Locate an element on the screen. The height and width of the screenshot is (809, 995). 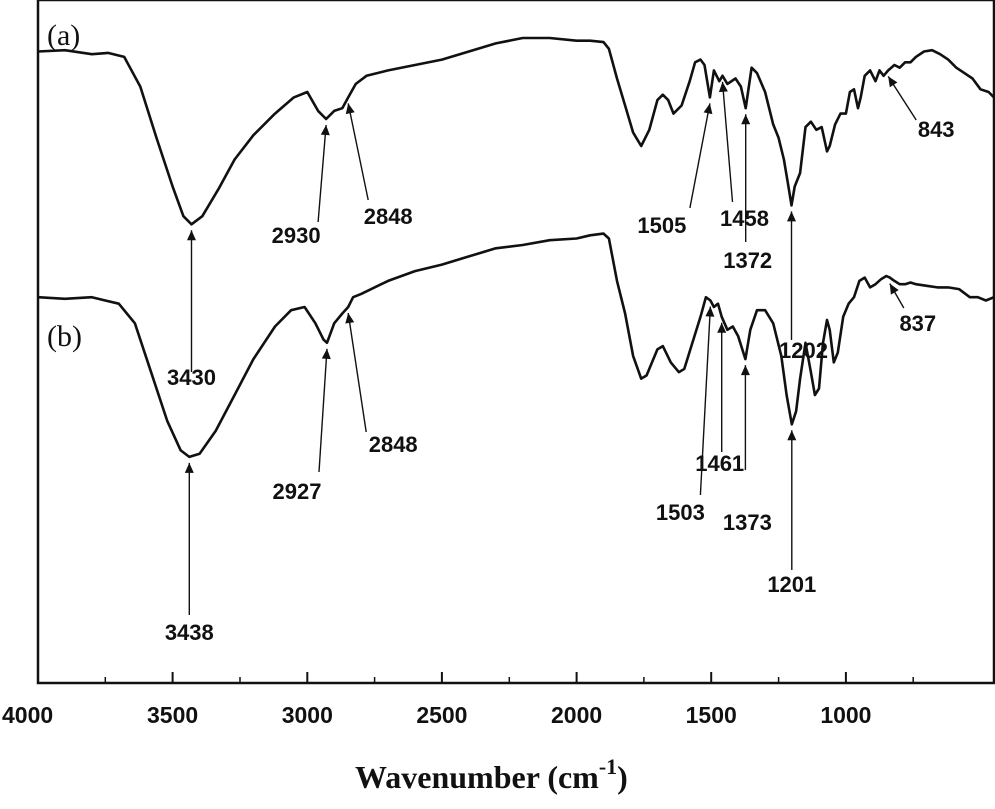
peak-label-843: 843 is located at coordinates (936, 129).